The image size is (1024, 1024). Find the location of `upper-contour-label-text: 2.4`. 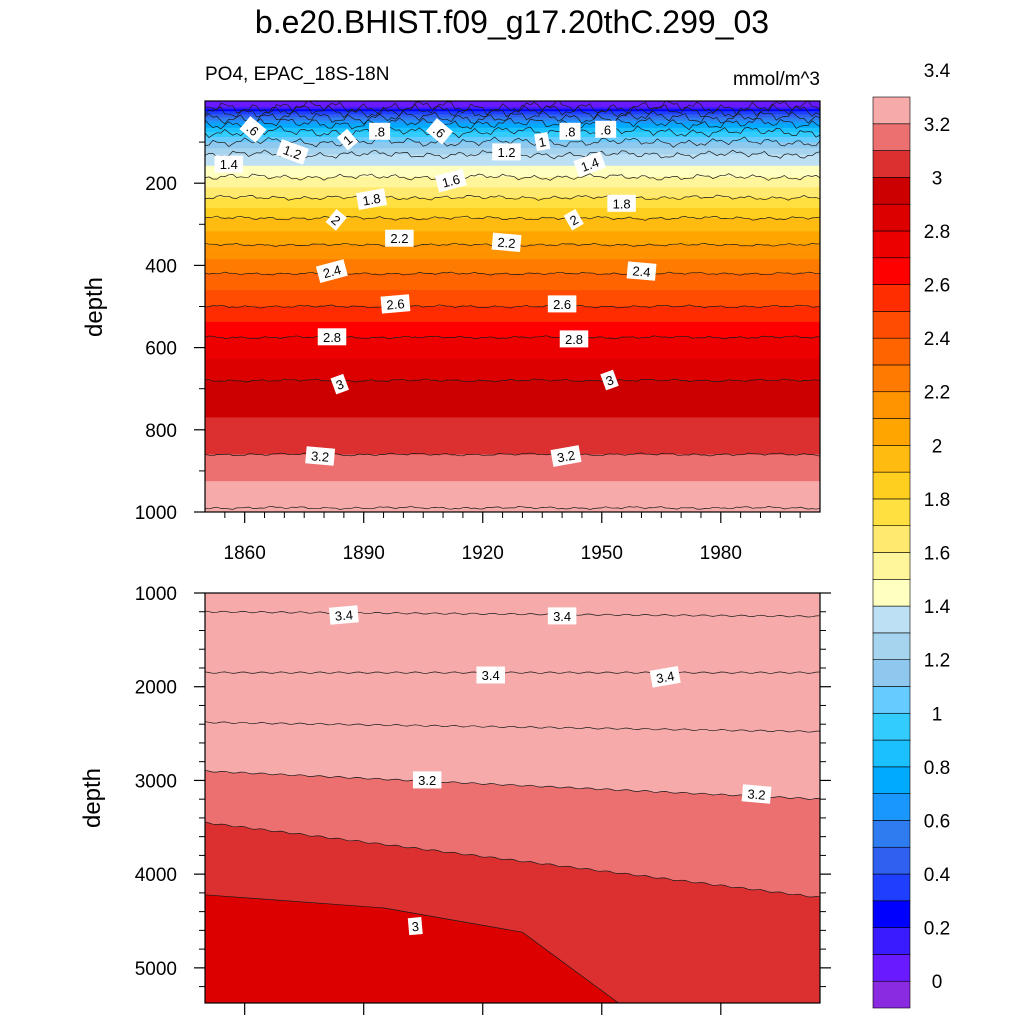

upper-contour-label-text: 2.4 is located at coordinates (641, 271).